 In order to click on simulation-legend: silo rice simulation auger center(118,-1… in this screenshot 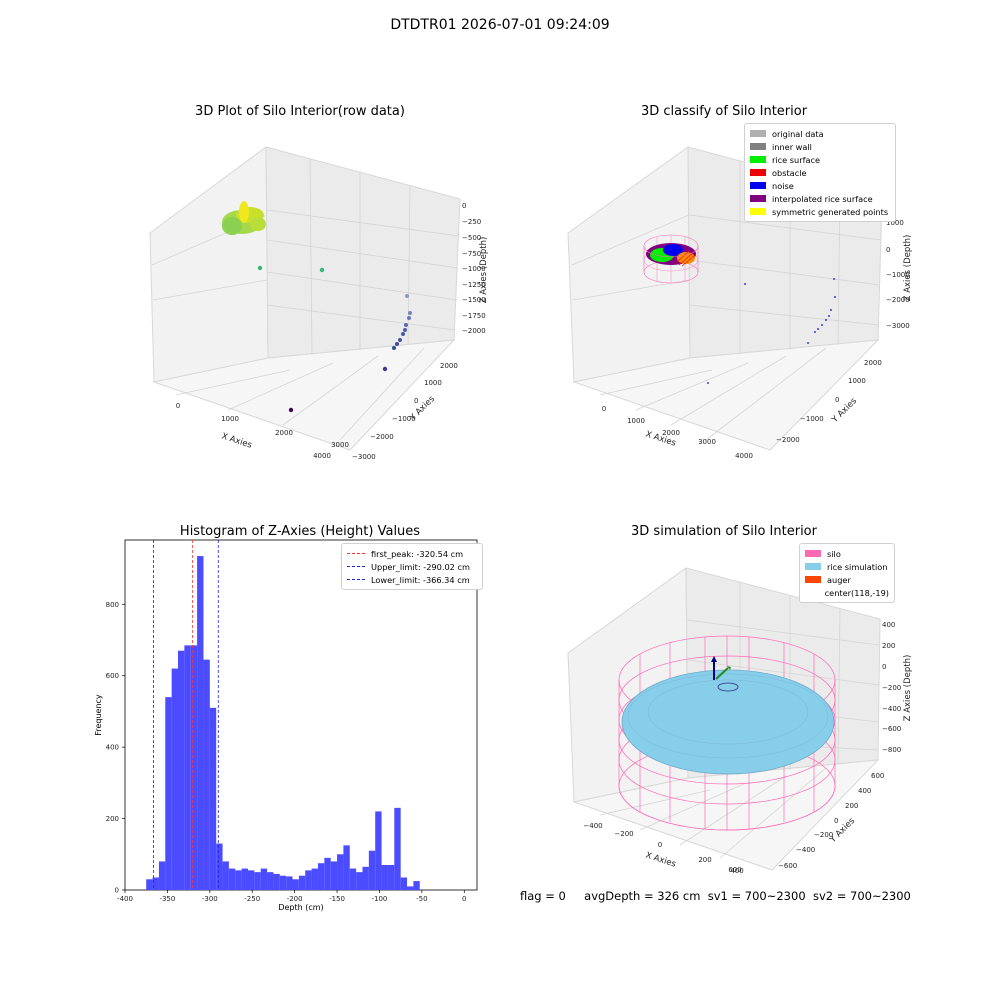, I will do `click(847, 573)`.